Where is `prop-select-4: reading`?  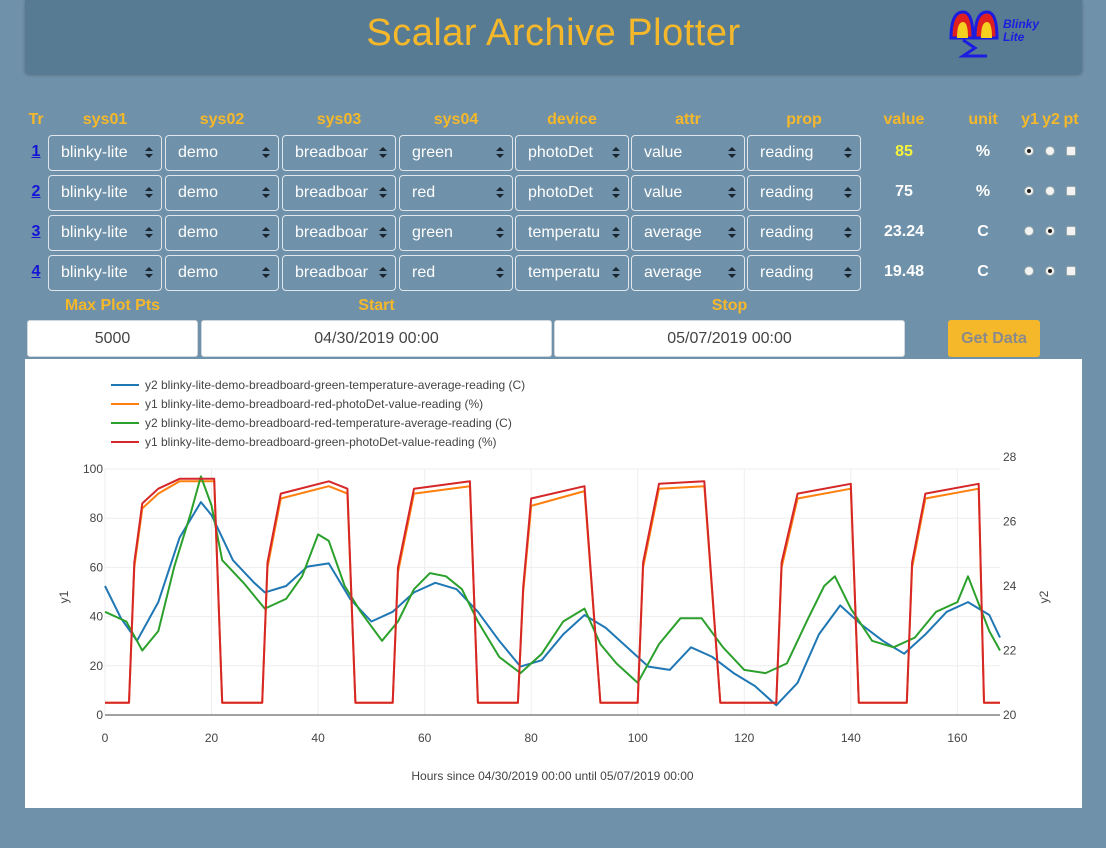
prop-select-4: reading is located at coordinates (804, 273).